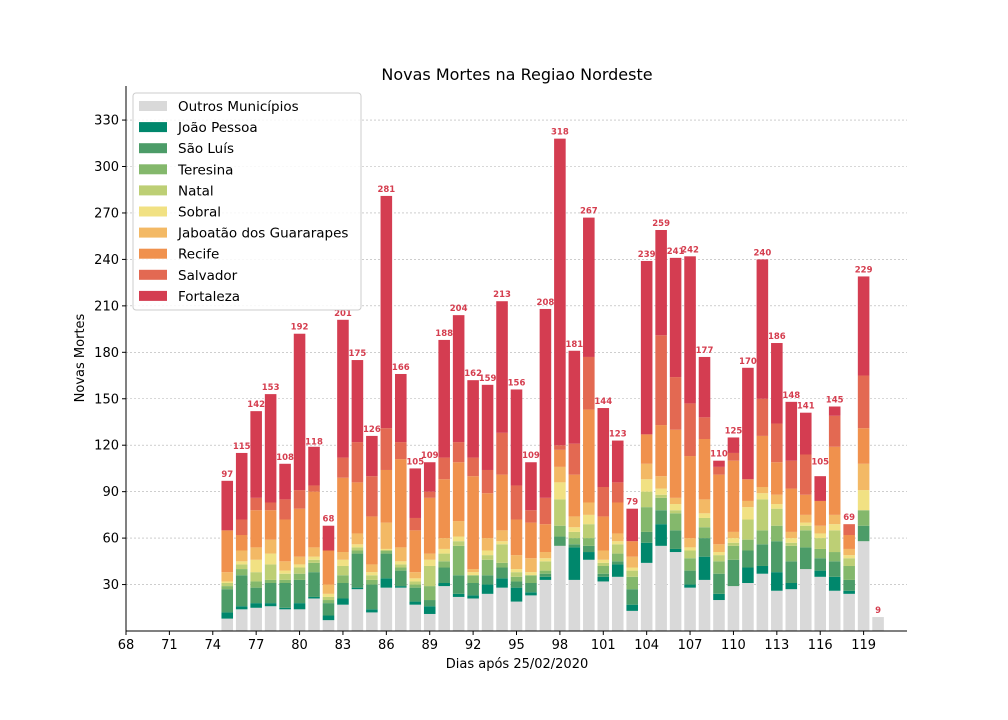  What do you see at coordinates (343, 645) in the screenshot?
I see `x-tick-label: 83` at bounding box center [343, 645].